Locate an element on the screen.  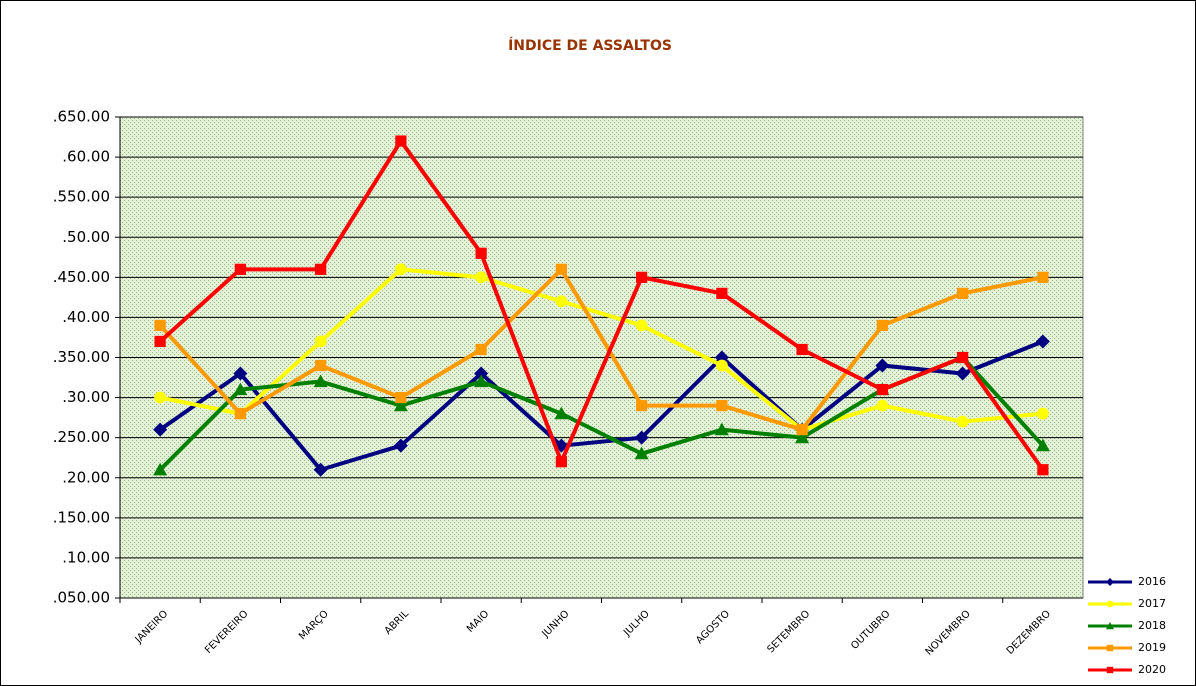
legend-label: 2018 is located at coordinates (1152, 625).